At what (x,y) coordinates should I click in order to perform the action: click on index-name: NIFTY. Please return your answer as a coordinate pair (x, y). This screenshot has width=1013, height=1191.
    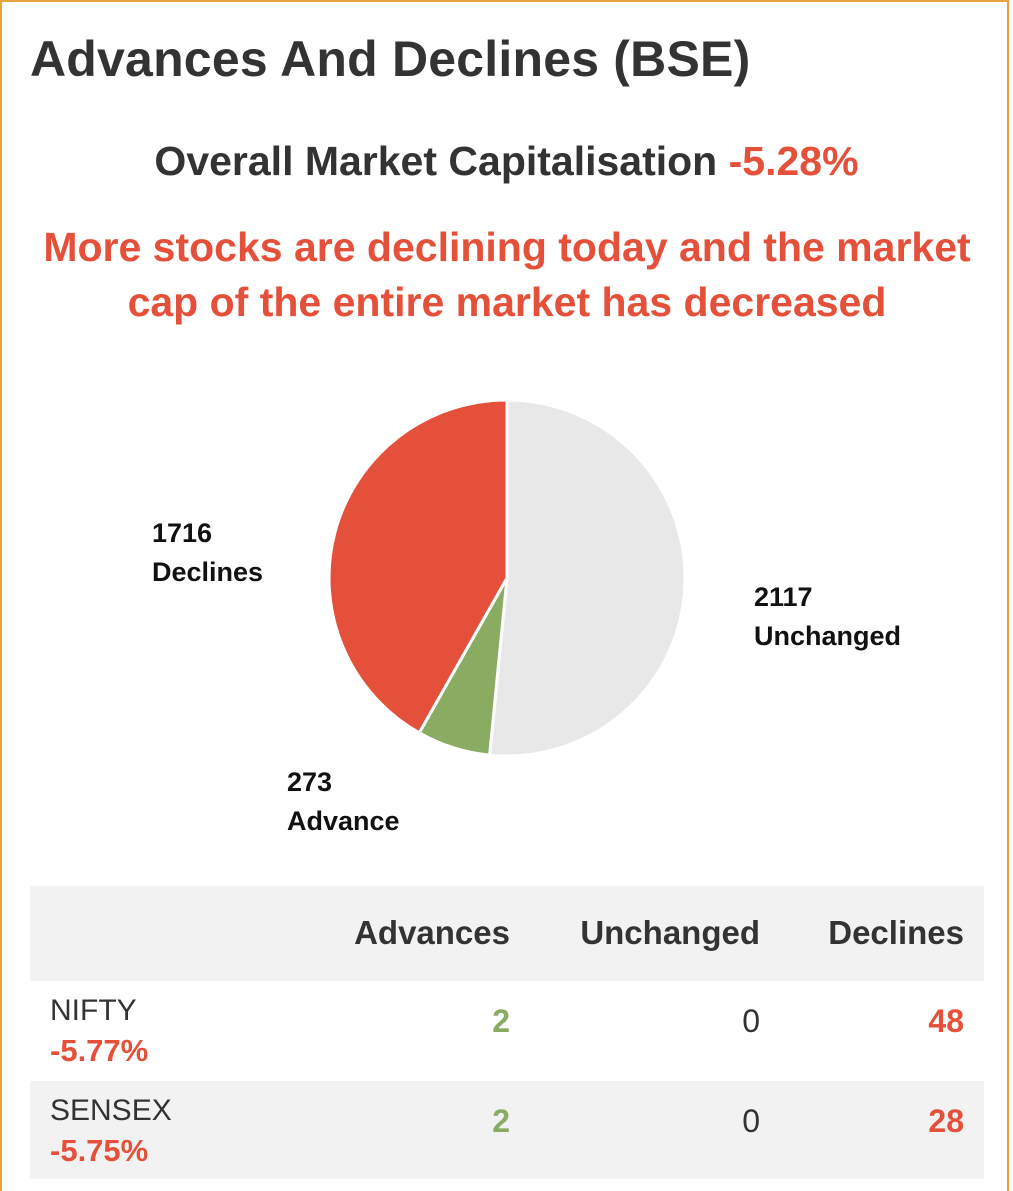
    Looking at the image, I should click on (93, 1010).